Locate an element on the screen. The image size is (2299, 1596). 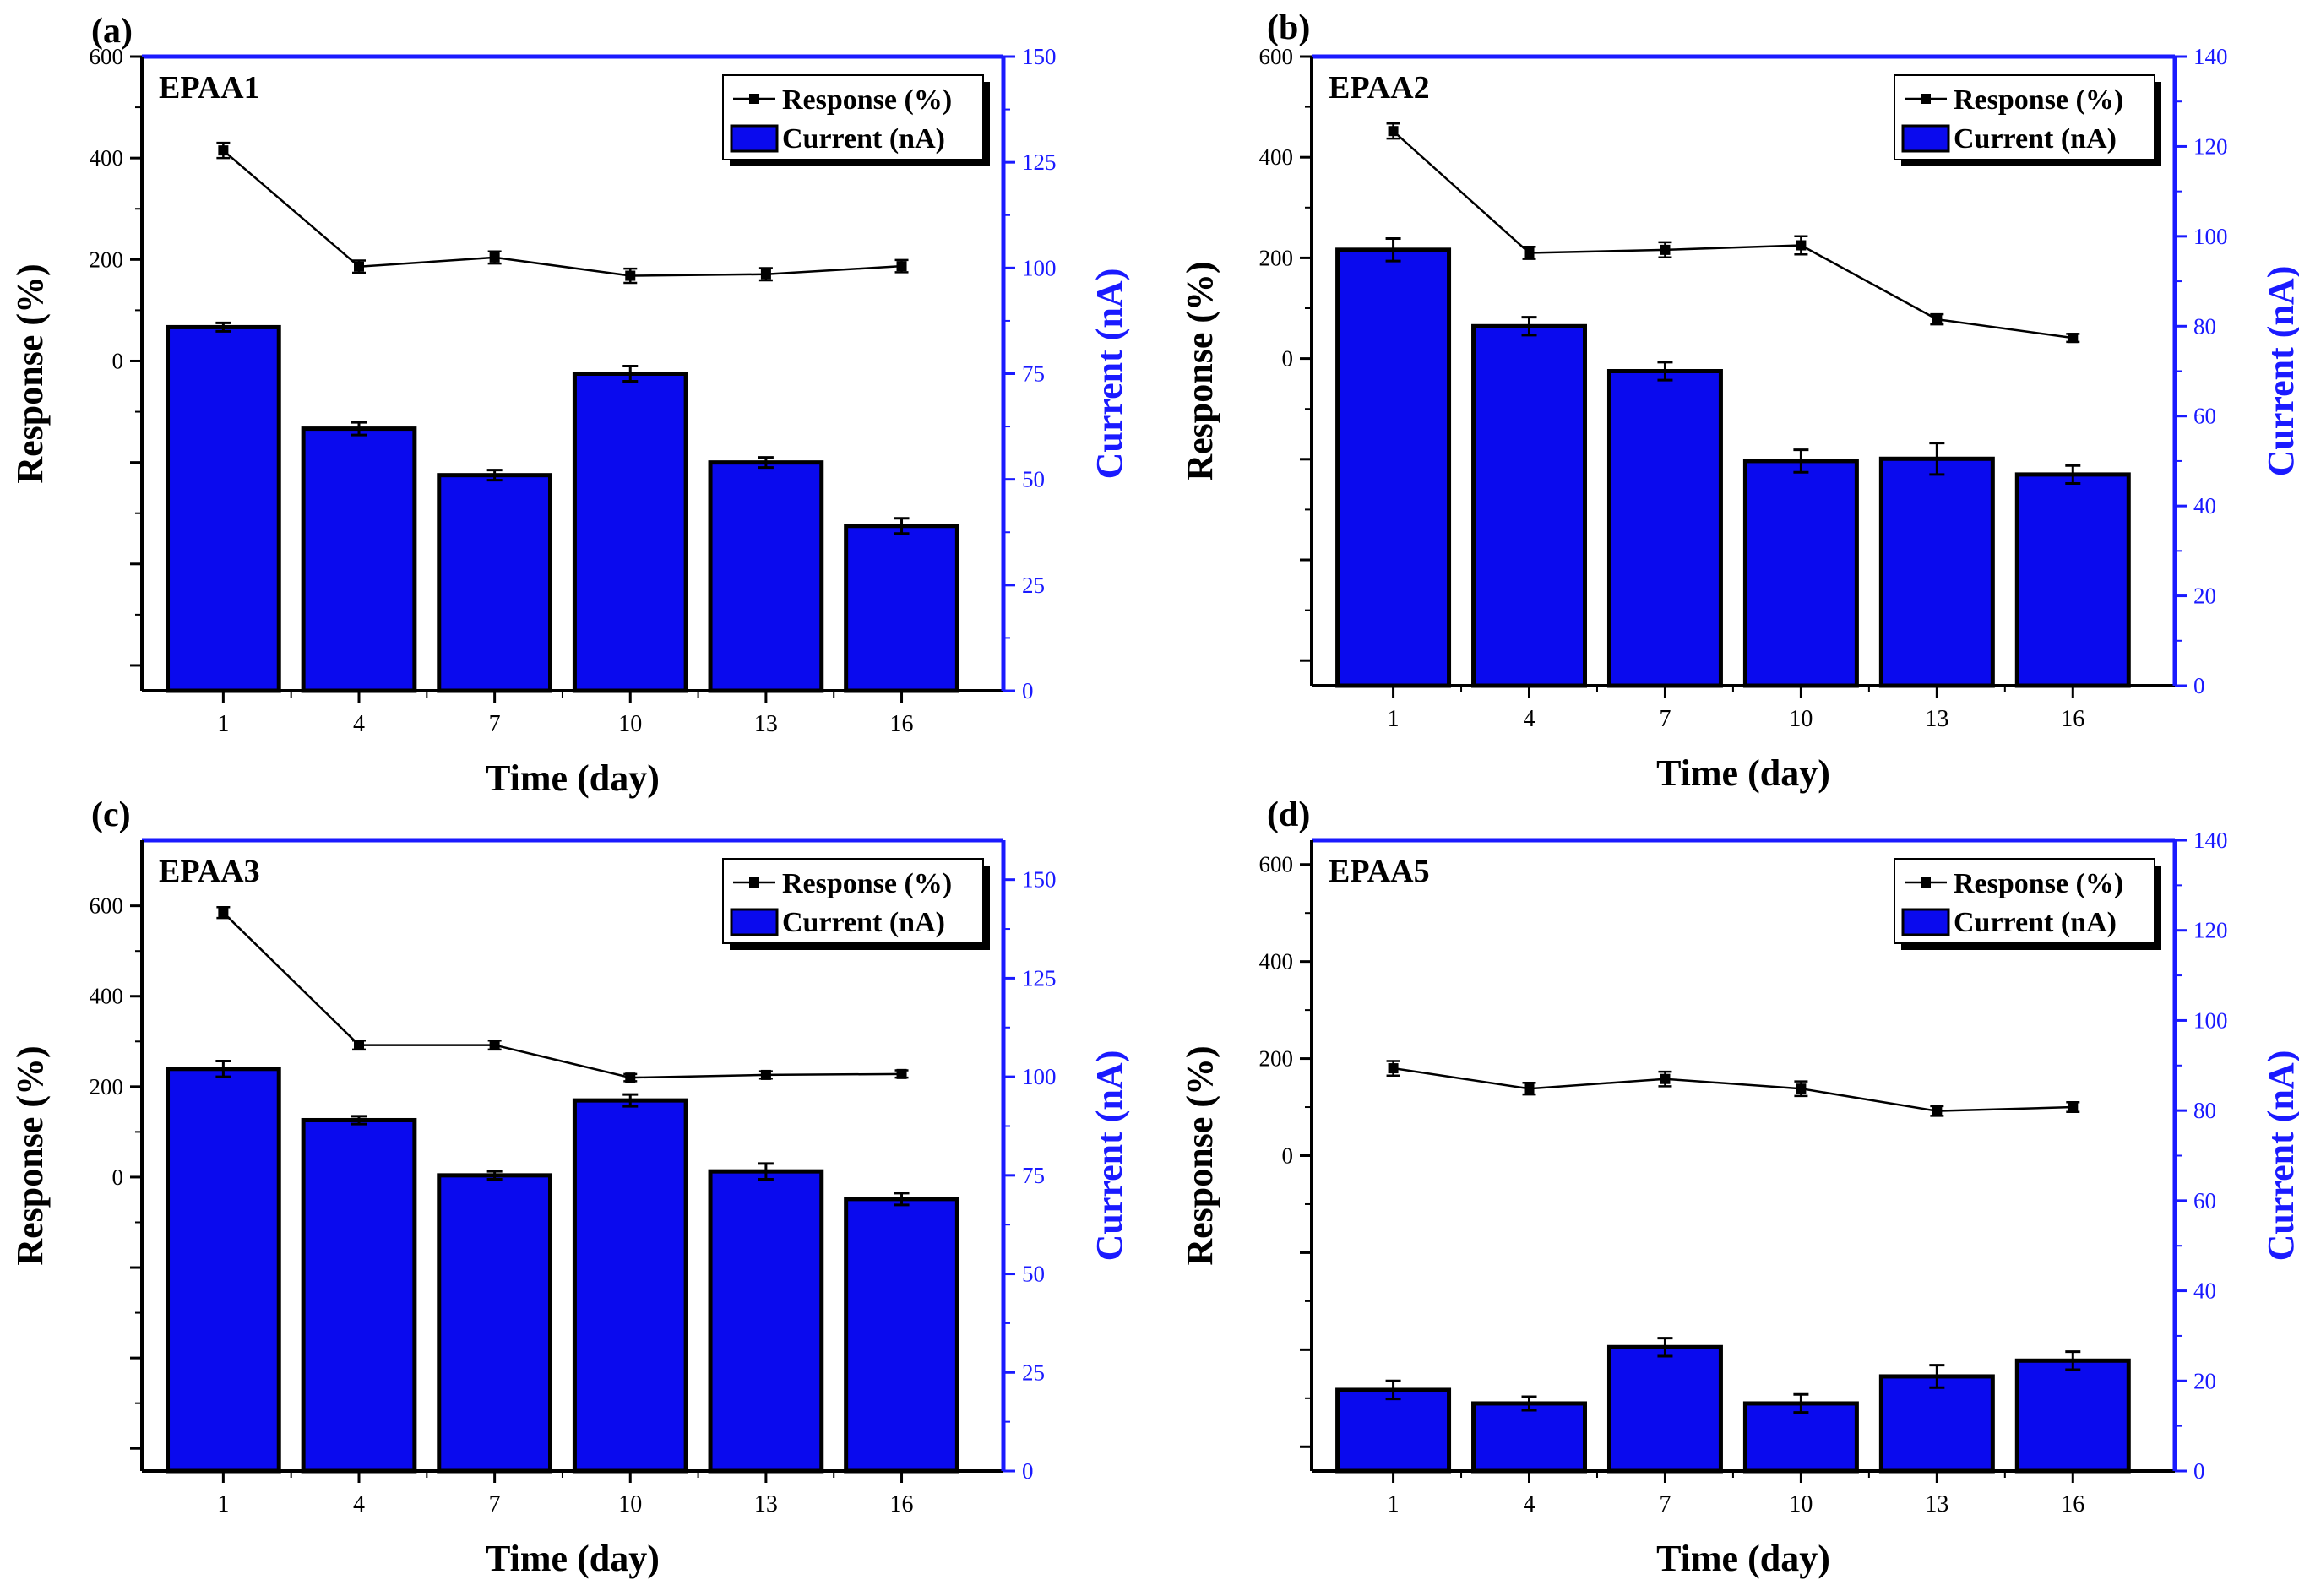
tick-right-125: 125 is located at coordinates (1039, 978).